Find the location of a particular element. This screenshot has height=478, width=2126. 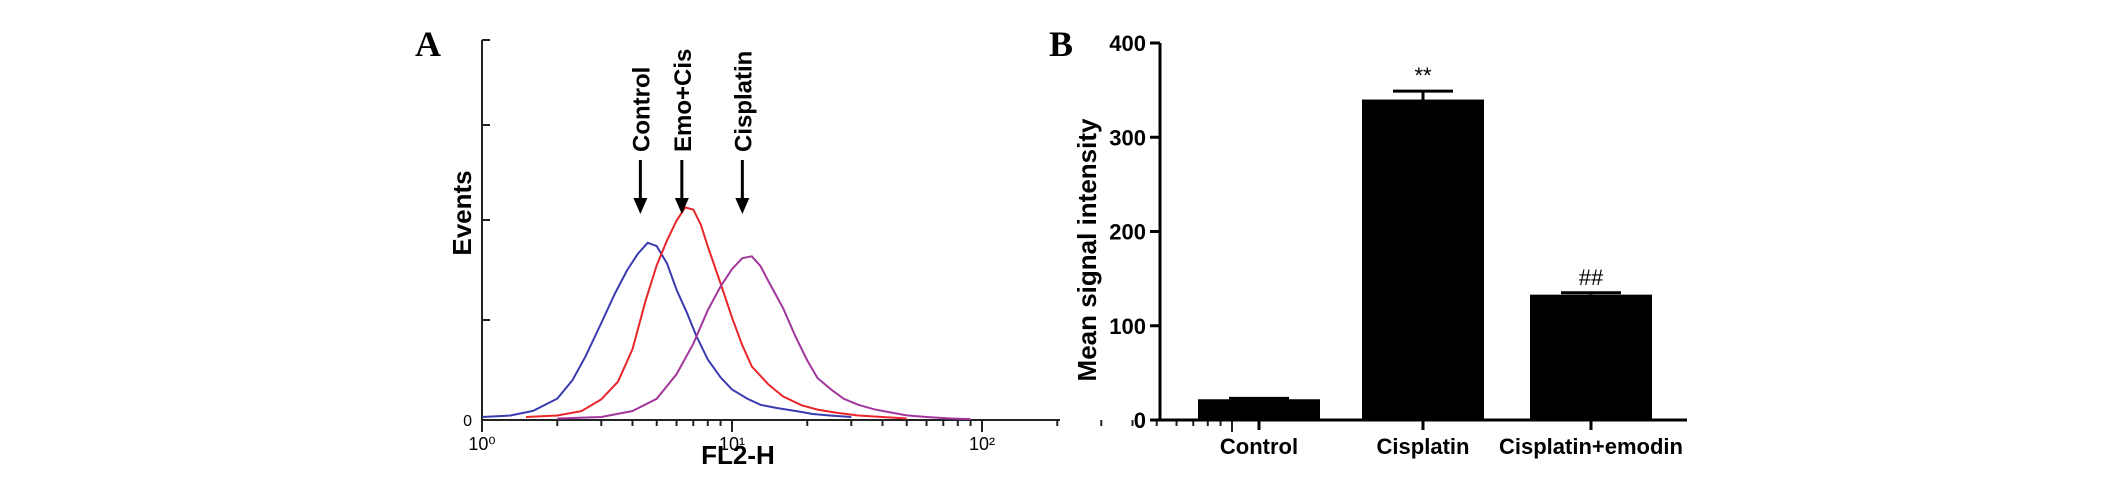

panel-b-label: B is located at coordinates (1061, 44).